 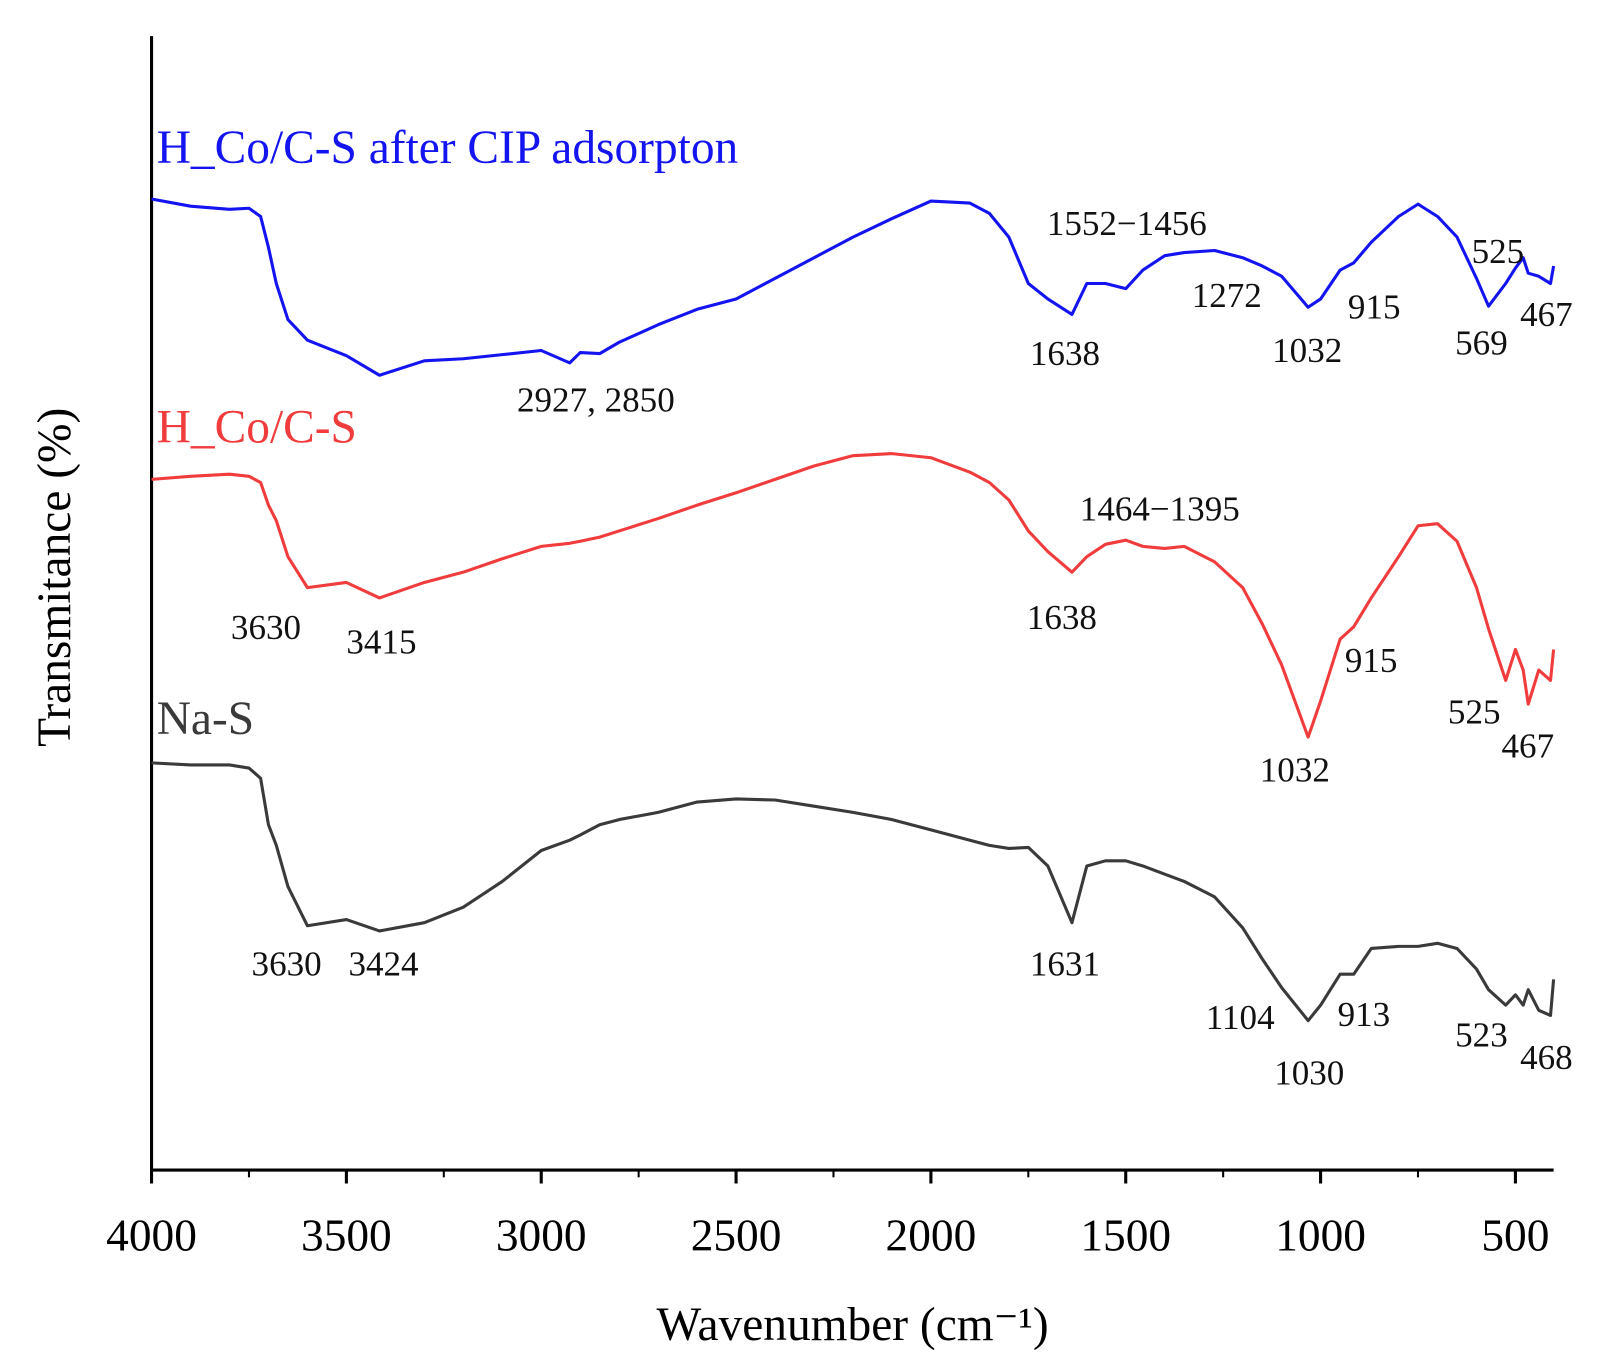 I want to click on peak-annotation: 913, so click(x=1364, y=1014).